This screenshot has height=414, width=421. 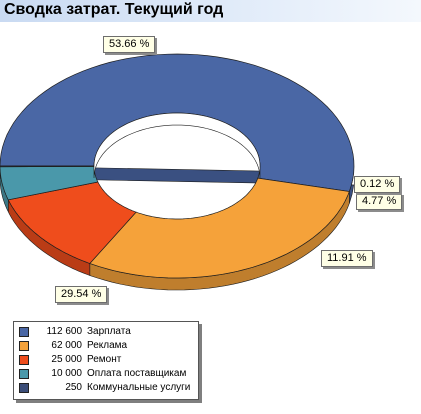 I want to click on legend-name: Реклама, so click(x=107, y=345).